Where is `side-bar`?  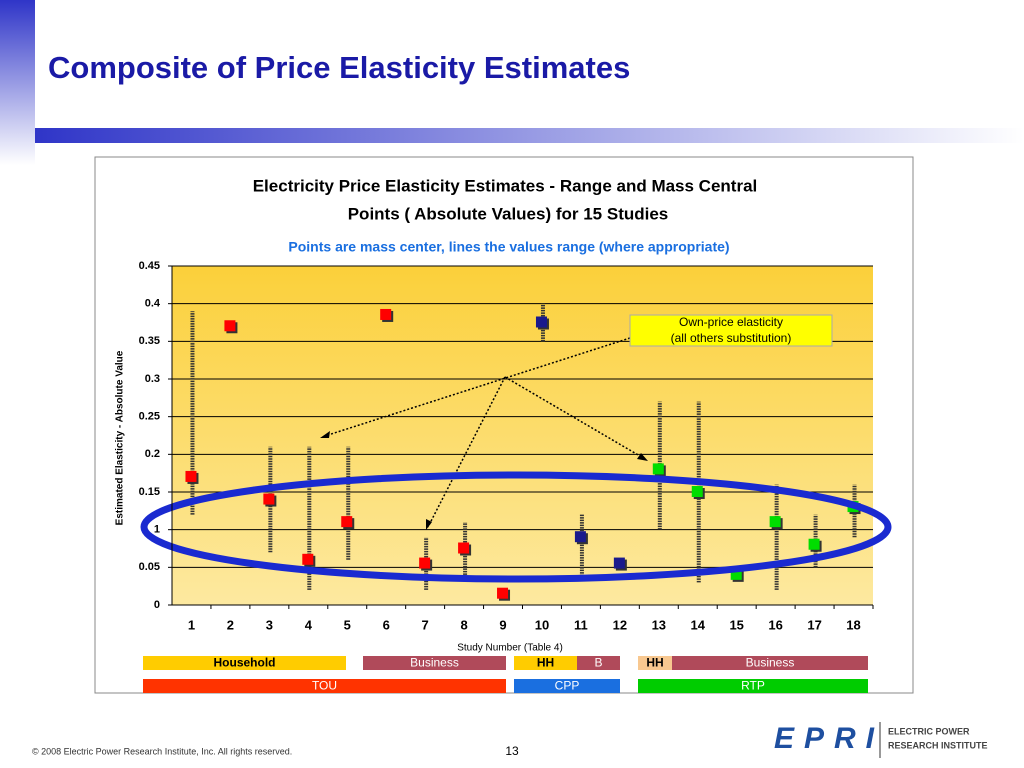
side-bar is located at coordinates (17, 82).